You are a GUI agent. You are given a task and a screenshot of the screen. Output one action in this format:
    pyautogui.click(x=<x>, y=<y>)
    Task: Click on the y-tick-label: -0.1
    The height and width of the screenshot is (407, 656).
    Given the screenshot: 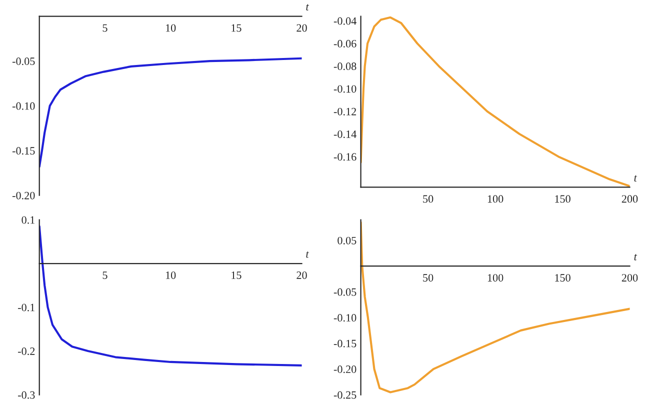 What is the action you would take?
    pyautogui.click(x=26, y=308)
    